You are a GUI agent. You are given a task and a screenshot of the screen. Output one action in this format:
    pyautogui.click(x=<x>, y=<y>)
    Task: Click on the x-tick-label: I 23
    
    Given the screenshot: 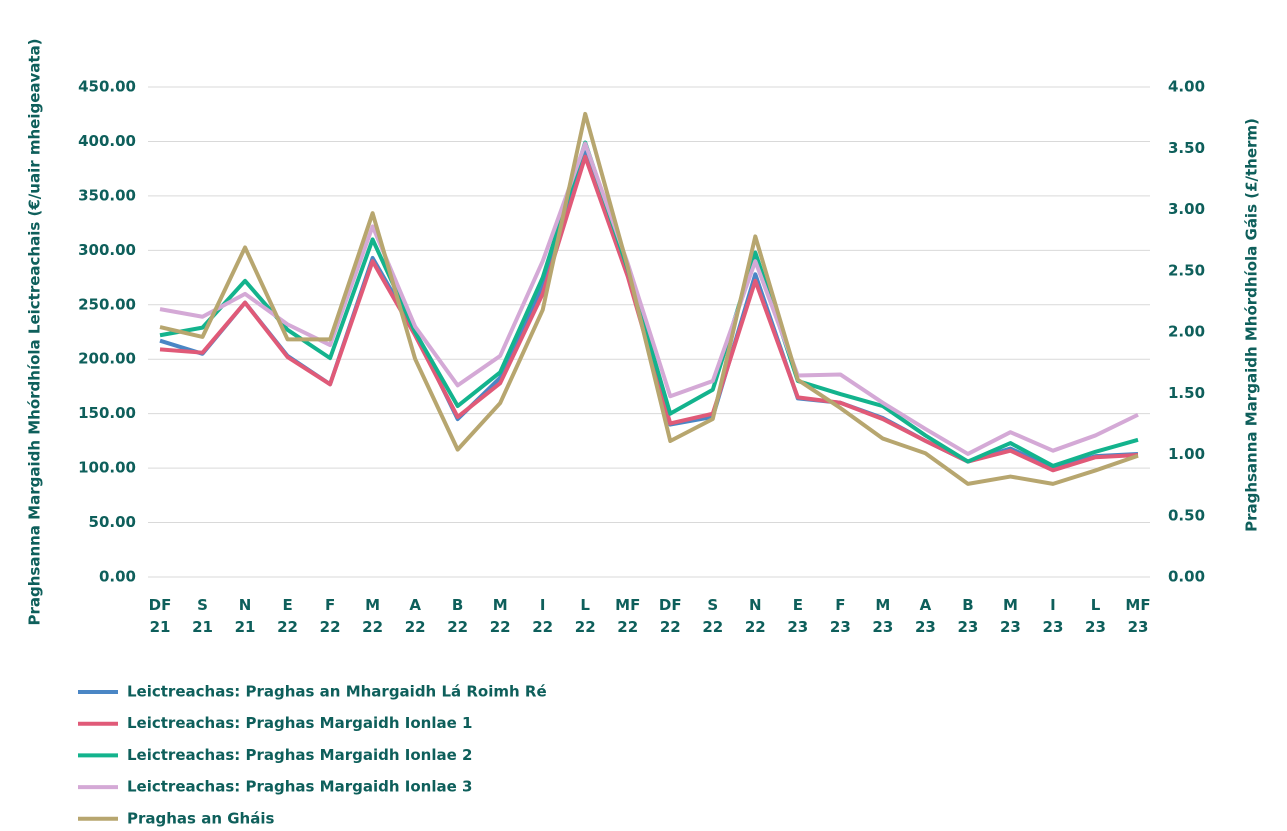 What is the action you would take?
    pyautogui.click(x=1053, y=616)
    